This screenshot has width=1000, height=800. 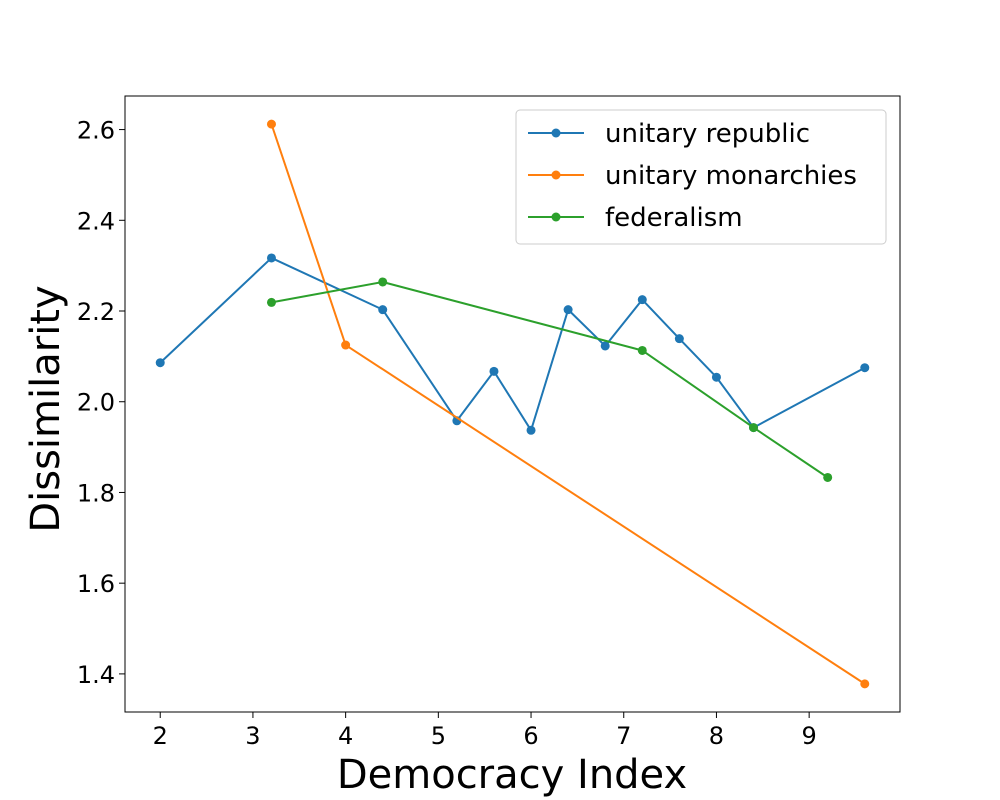 I want to click on y-axis-label: Dissimilarity, so click(x=46, y=408).